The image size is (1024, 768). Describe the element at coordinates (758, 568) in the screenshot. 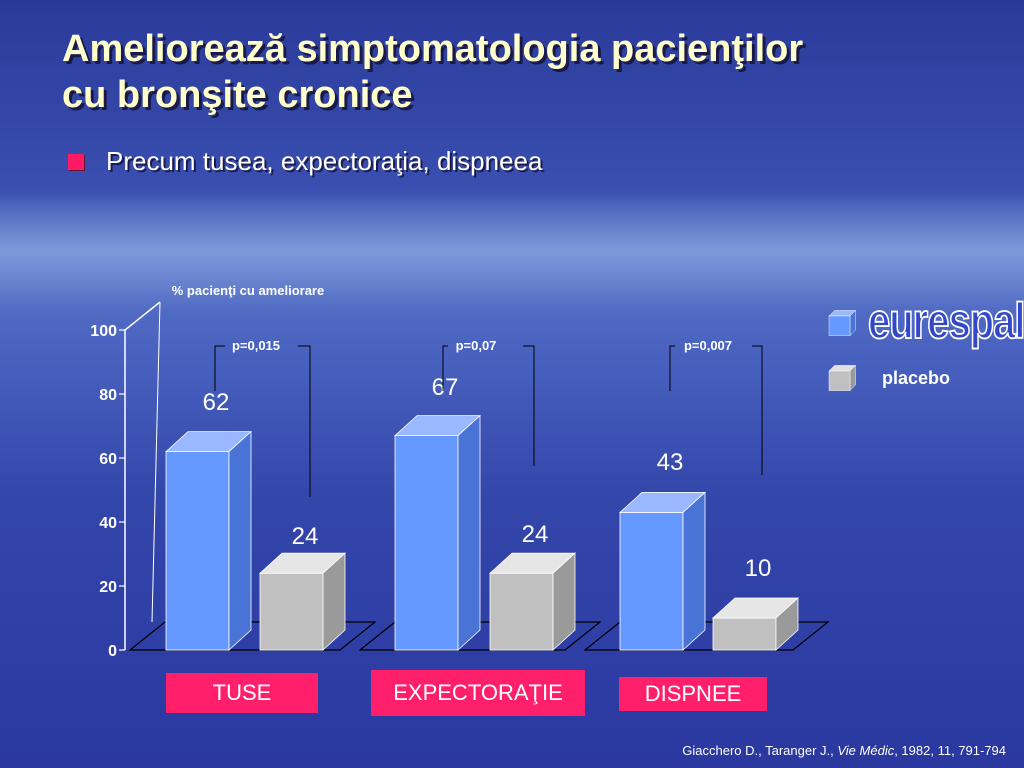

I see `data-label: 10` at that location.